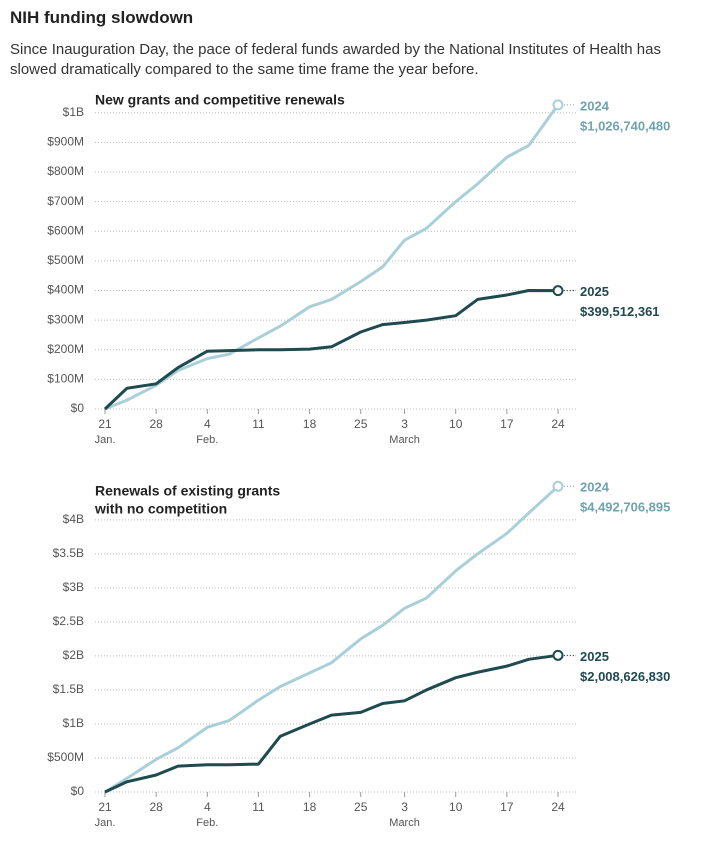  I want to click on y-tick-label: $800M, so click(65, 171).